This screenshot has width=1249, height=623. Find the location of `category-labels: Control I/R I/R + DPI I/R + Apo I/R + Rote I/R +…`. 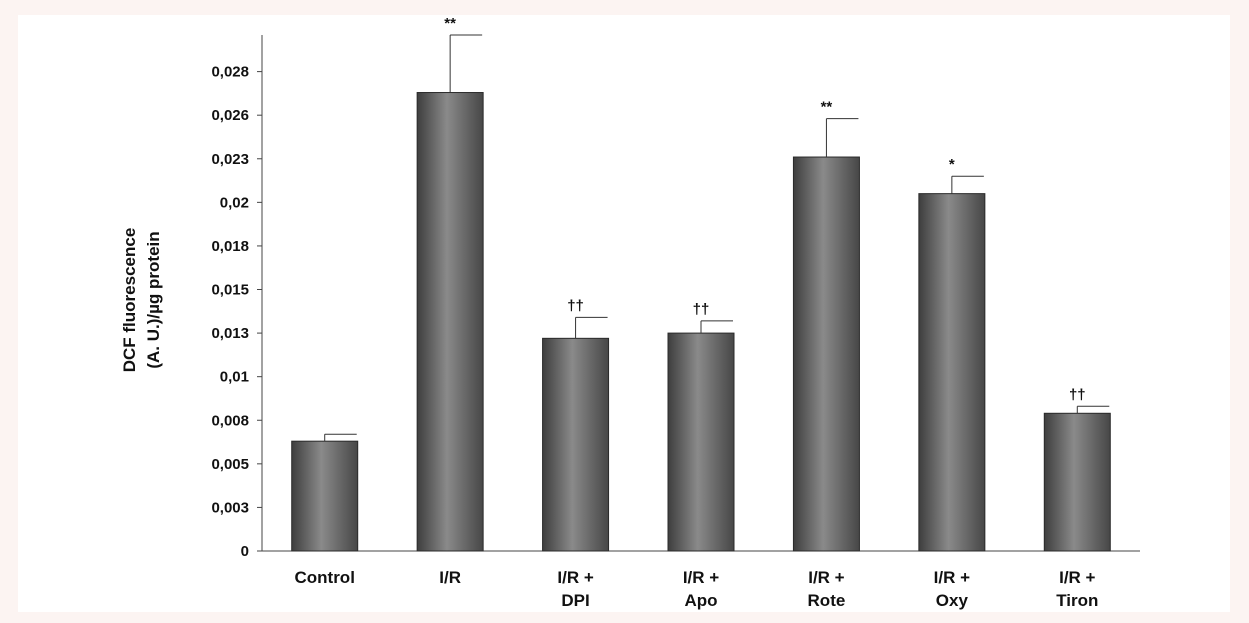

category-labels: Control I/R I/R + DPI I/R + Apo I/R + Rote I/R +… is located at coordinates (696, 589).